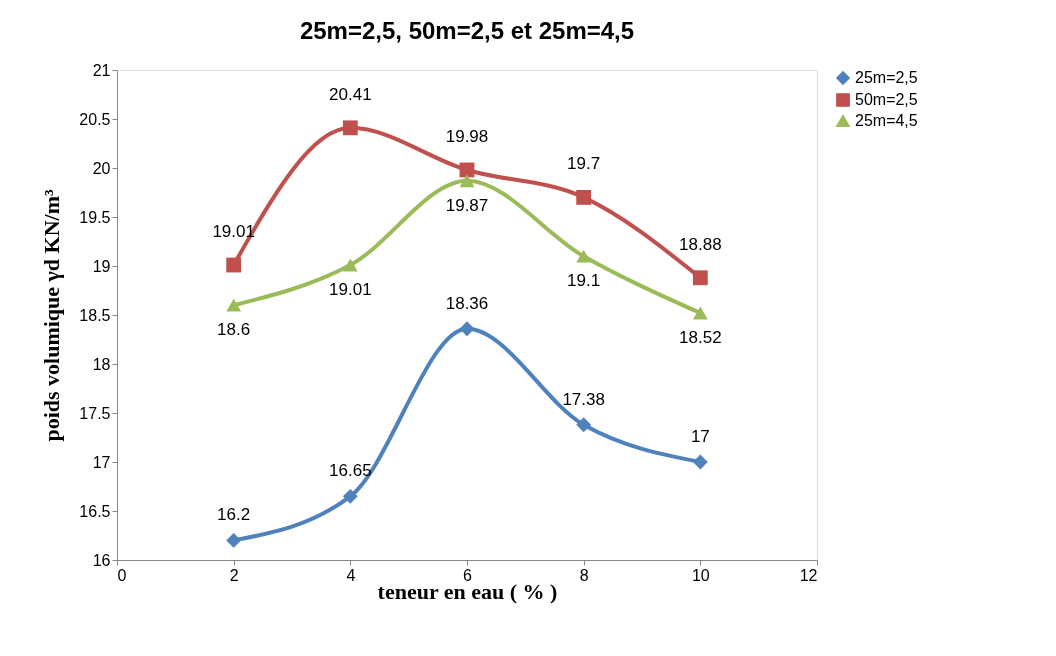  What do you see at coordinates (95, 217) in the screenshot?
I see `y-tick-label: 19.5` at bounding box center [95, 217].